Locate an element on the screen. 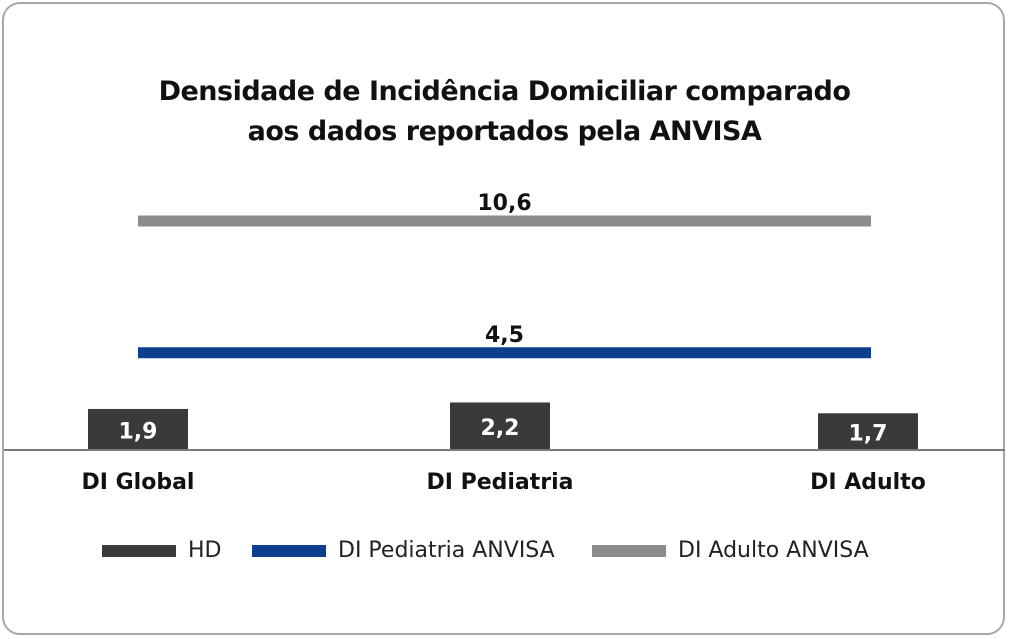 This screenshot has height=639, width=1009. bar-label-di-global: 1,9 is located at coordinates (138, 431).